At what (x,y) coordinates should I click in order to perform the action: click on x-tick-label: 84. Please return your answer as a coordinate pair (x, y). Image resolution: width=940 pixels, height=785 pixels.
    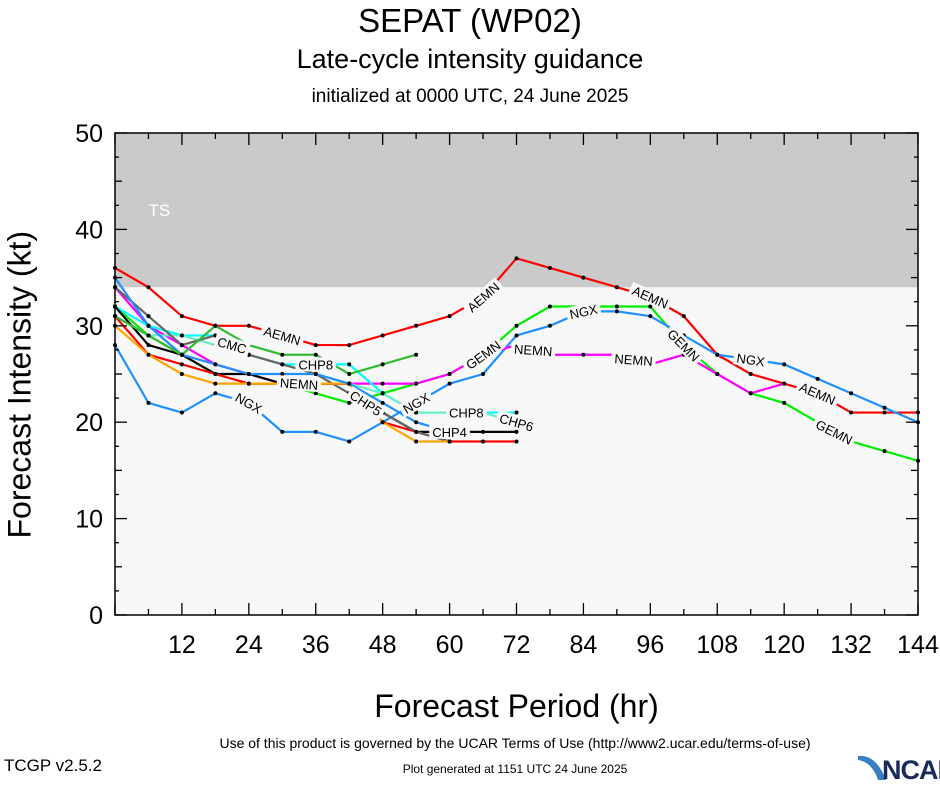
    Looking at the image, I should click on (584, 645).